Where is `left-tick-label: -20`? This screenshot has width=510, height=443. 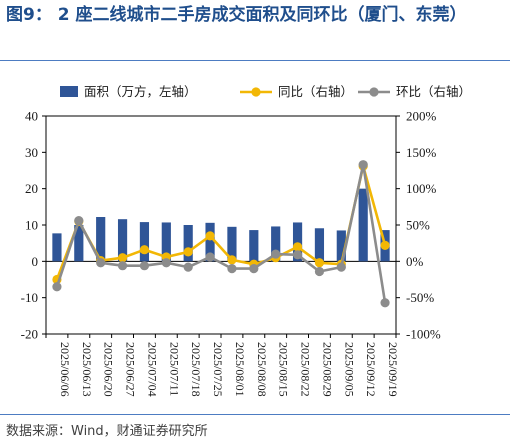
left-tick-label: -20 is located at coordinates (29, 334).